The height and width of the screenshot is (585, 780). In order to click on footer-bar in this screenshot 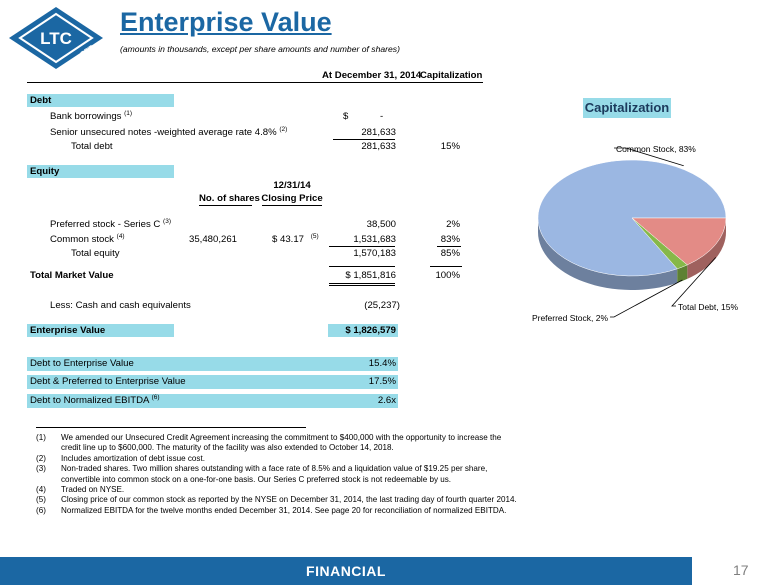, I will do `click(346, 571)`.